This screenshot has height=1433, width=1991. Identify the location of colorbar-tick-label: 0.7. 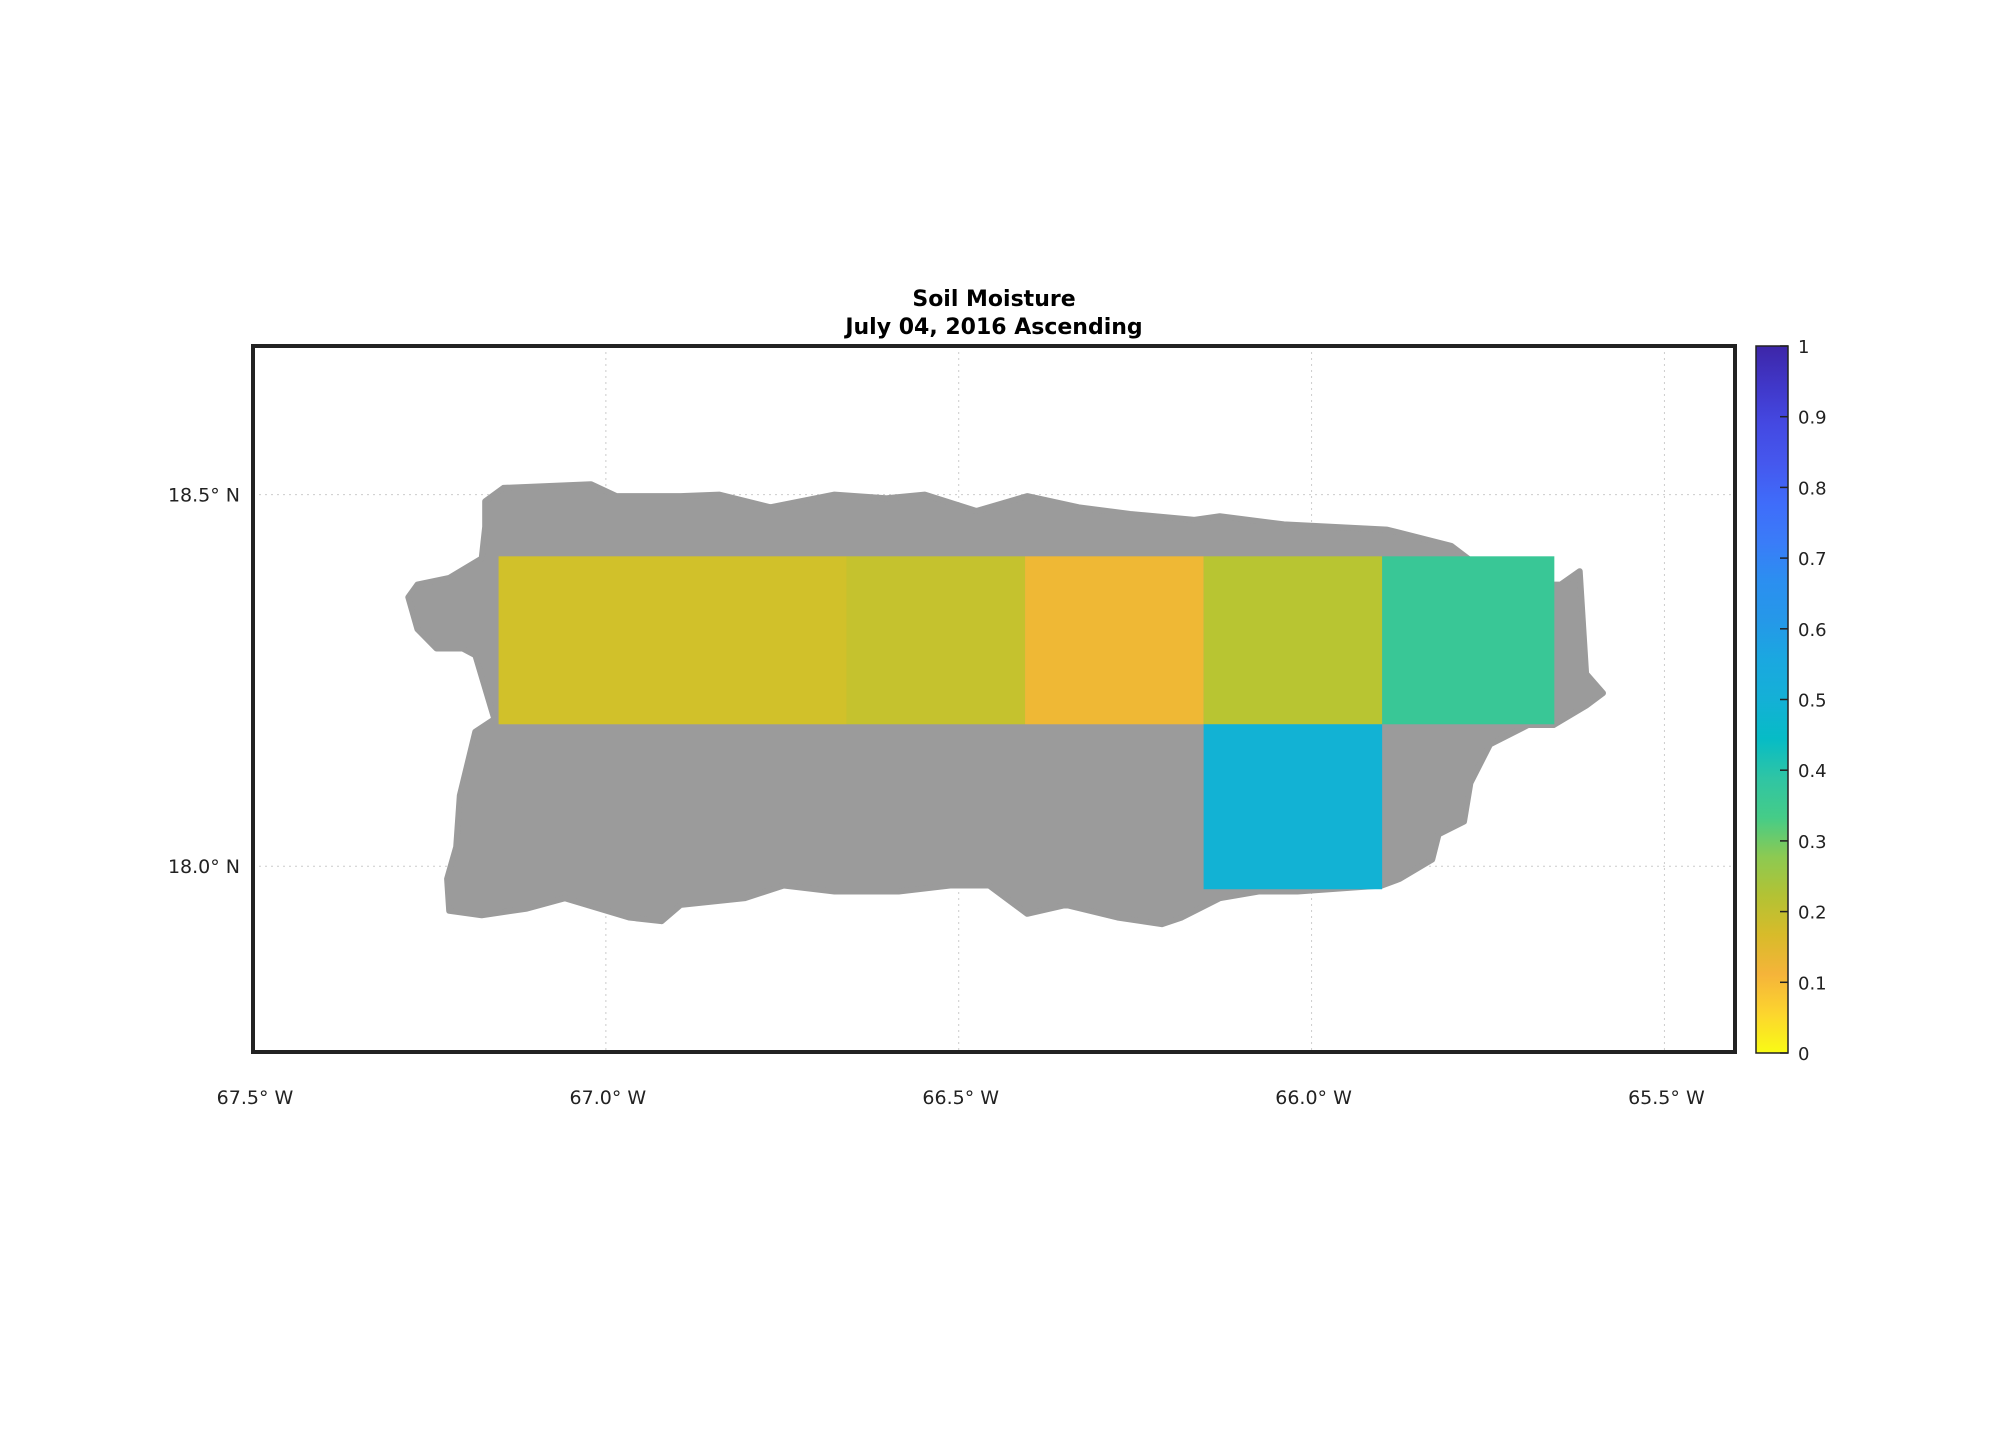
(1812, 559).